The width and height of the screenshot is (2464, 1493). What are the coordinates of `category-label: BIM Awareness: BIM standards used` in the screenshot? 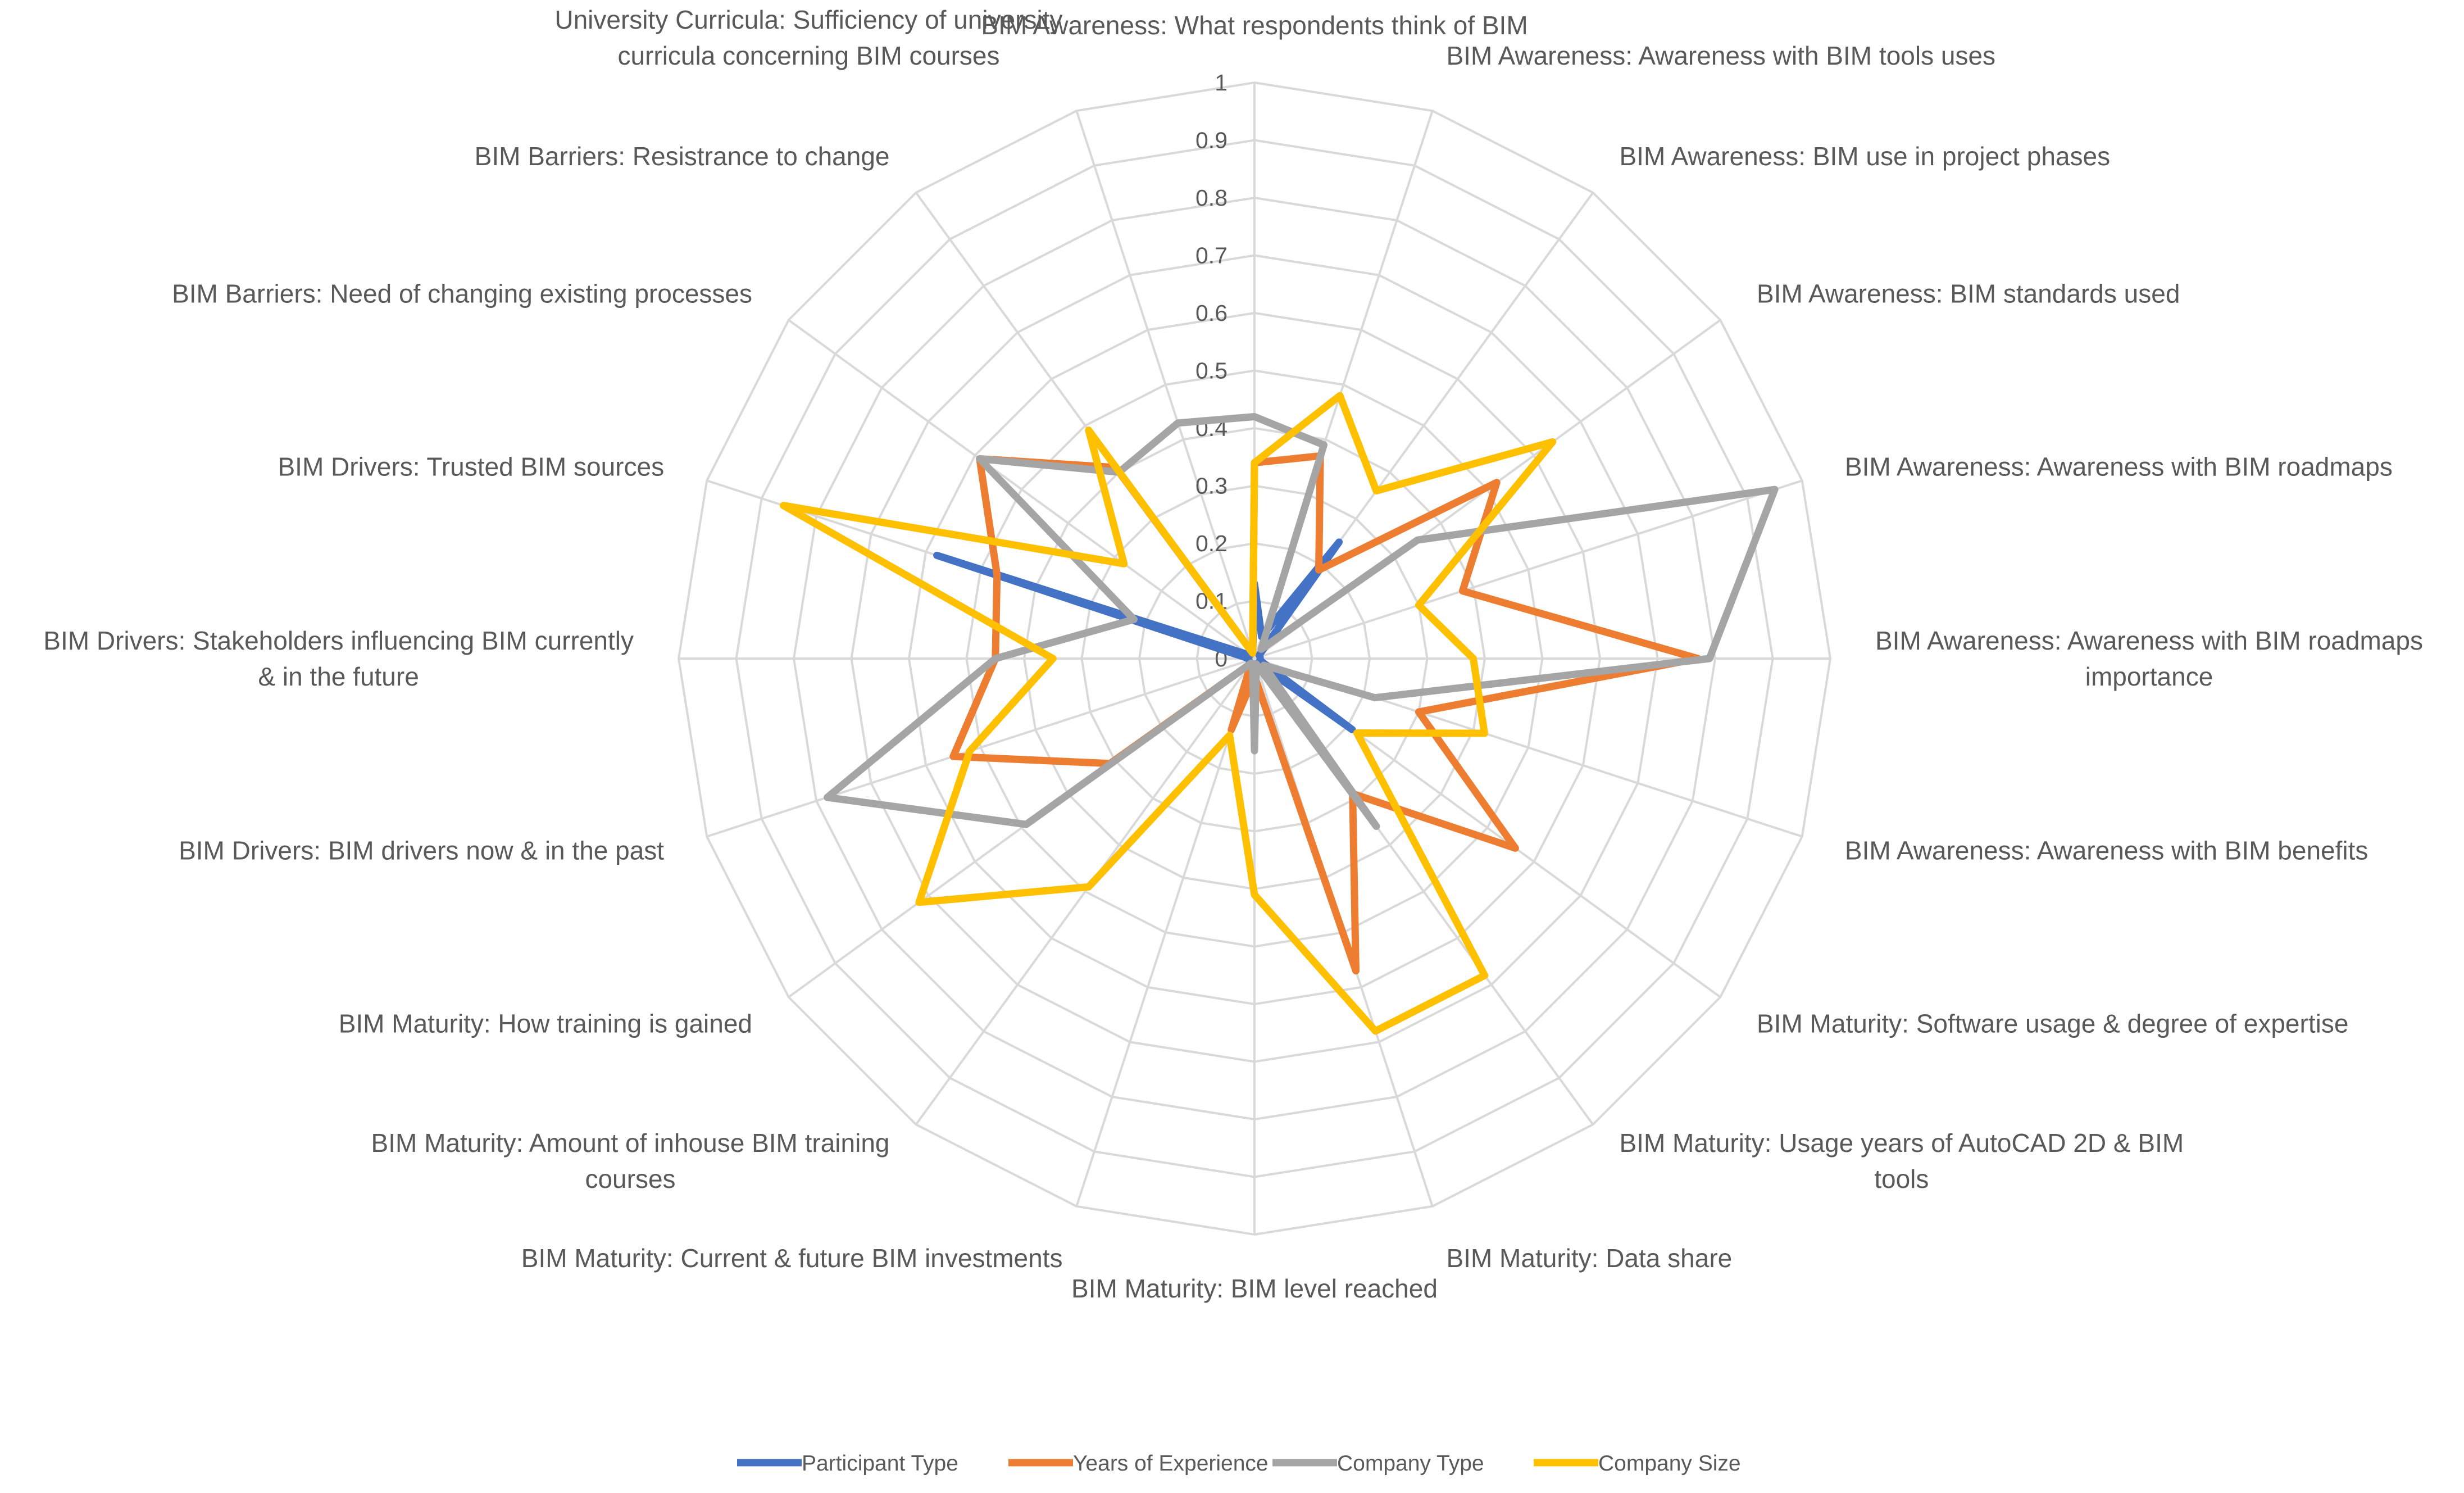 It's located at (1968, 293).